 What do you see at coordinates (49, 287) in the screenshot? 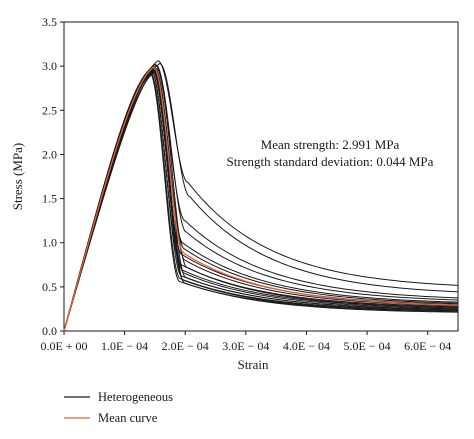
I see `y-tick-label: 0.5` at bounding box center [49, 287].